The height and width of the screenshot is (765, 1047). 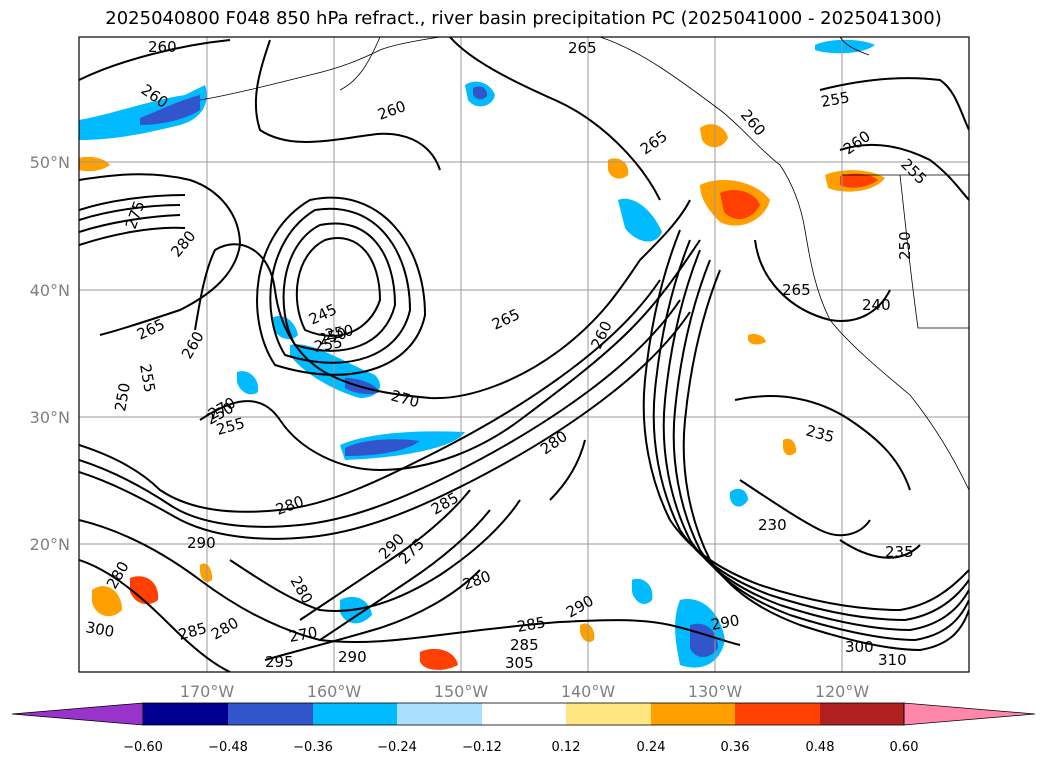 I want to click on colorbar-tick: −0.24, so click(x=397, y=747).